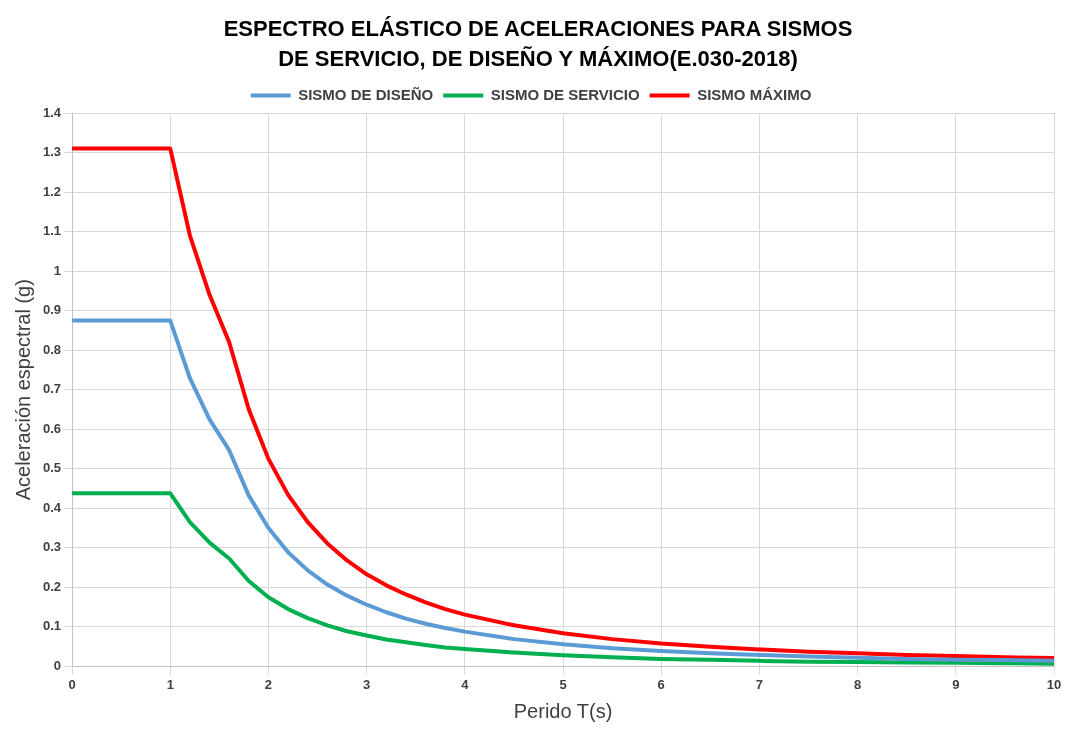 This screenshot has width=1078, height=740. What do you see at coordinates (465, 684) in the screenshot?
I see `x-tick-label: 4` at bounding box center [465, 684].